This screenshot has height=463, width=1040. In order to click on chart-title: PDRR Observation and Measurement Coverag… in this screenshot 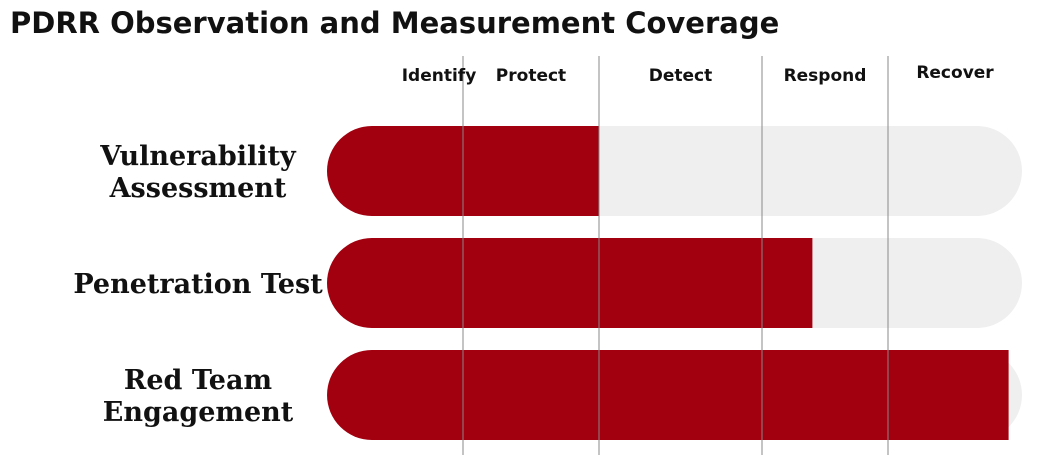, I will do `click(394, 23)`.